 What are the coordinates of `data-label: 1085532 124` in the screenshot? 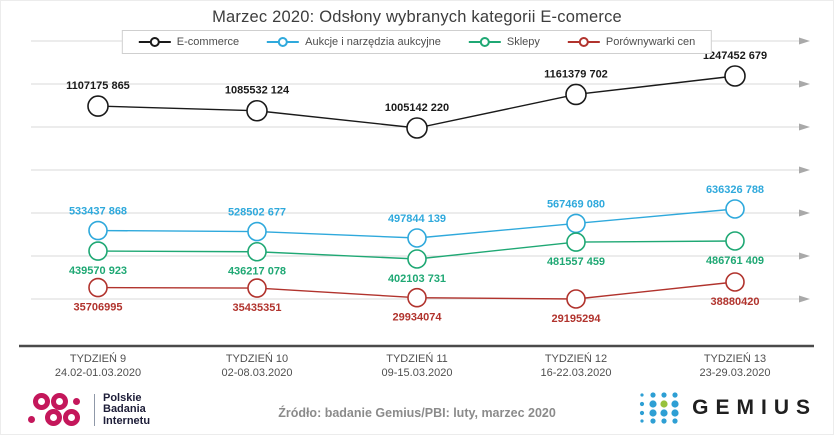 It's located at (257, 91).